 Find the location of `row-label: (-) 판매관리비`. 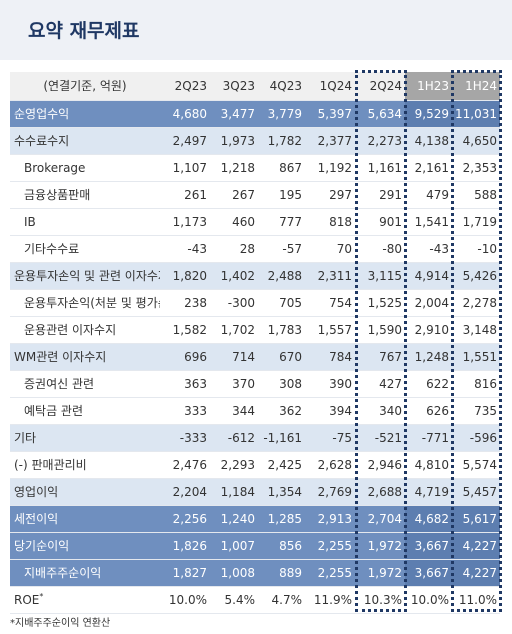

row-label: (-) 판매관리비 is located at coordinates (85, 465).